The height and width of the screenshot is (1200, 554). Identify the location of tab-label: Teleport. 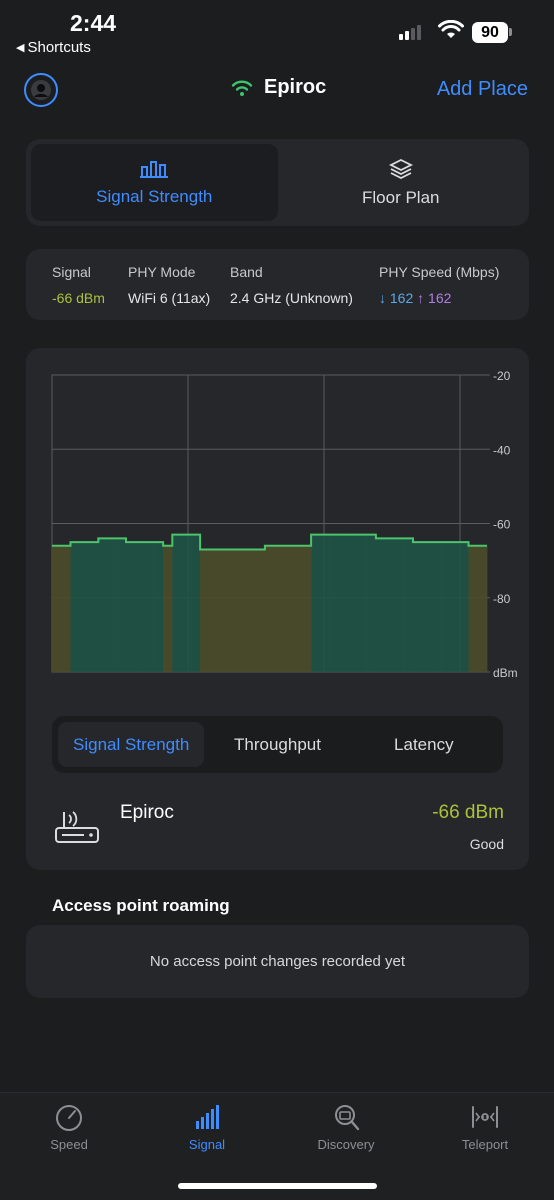
(485, 1144).